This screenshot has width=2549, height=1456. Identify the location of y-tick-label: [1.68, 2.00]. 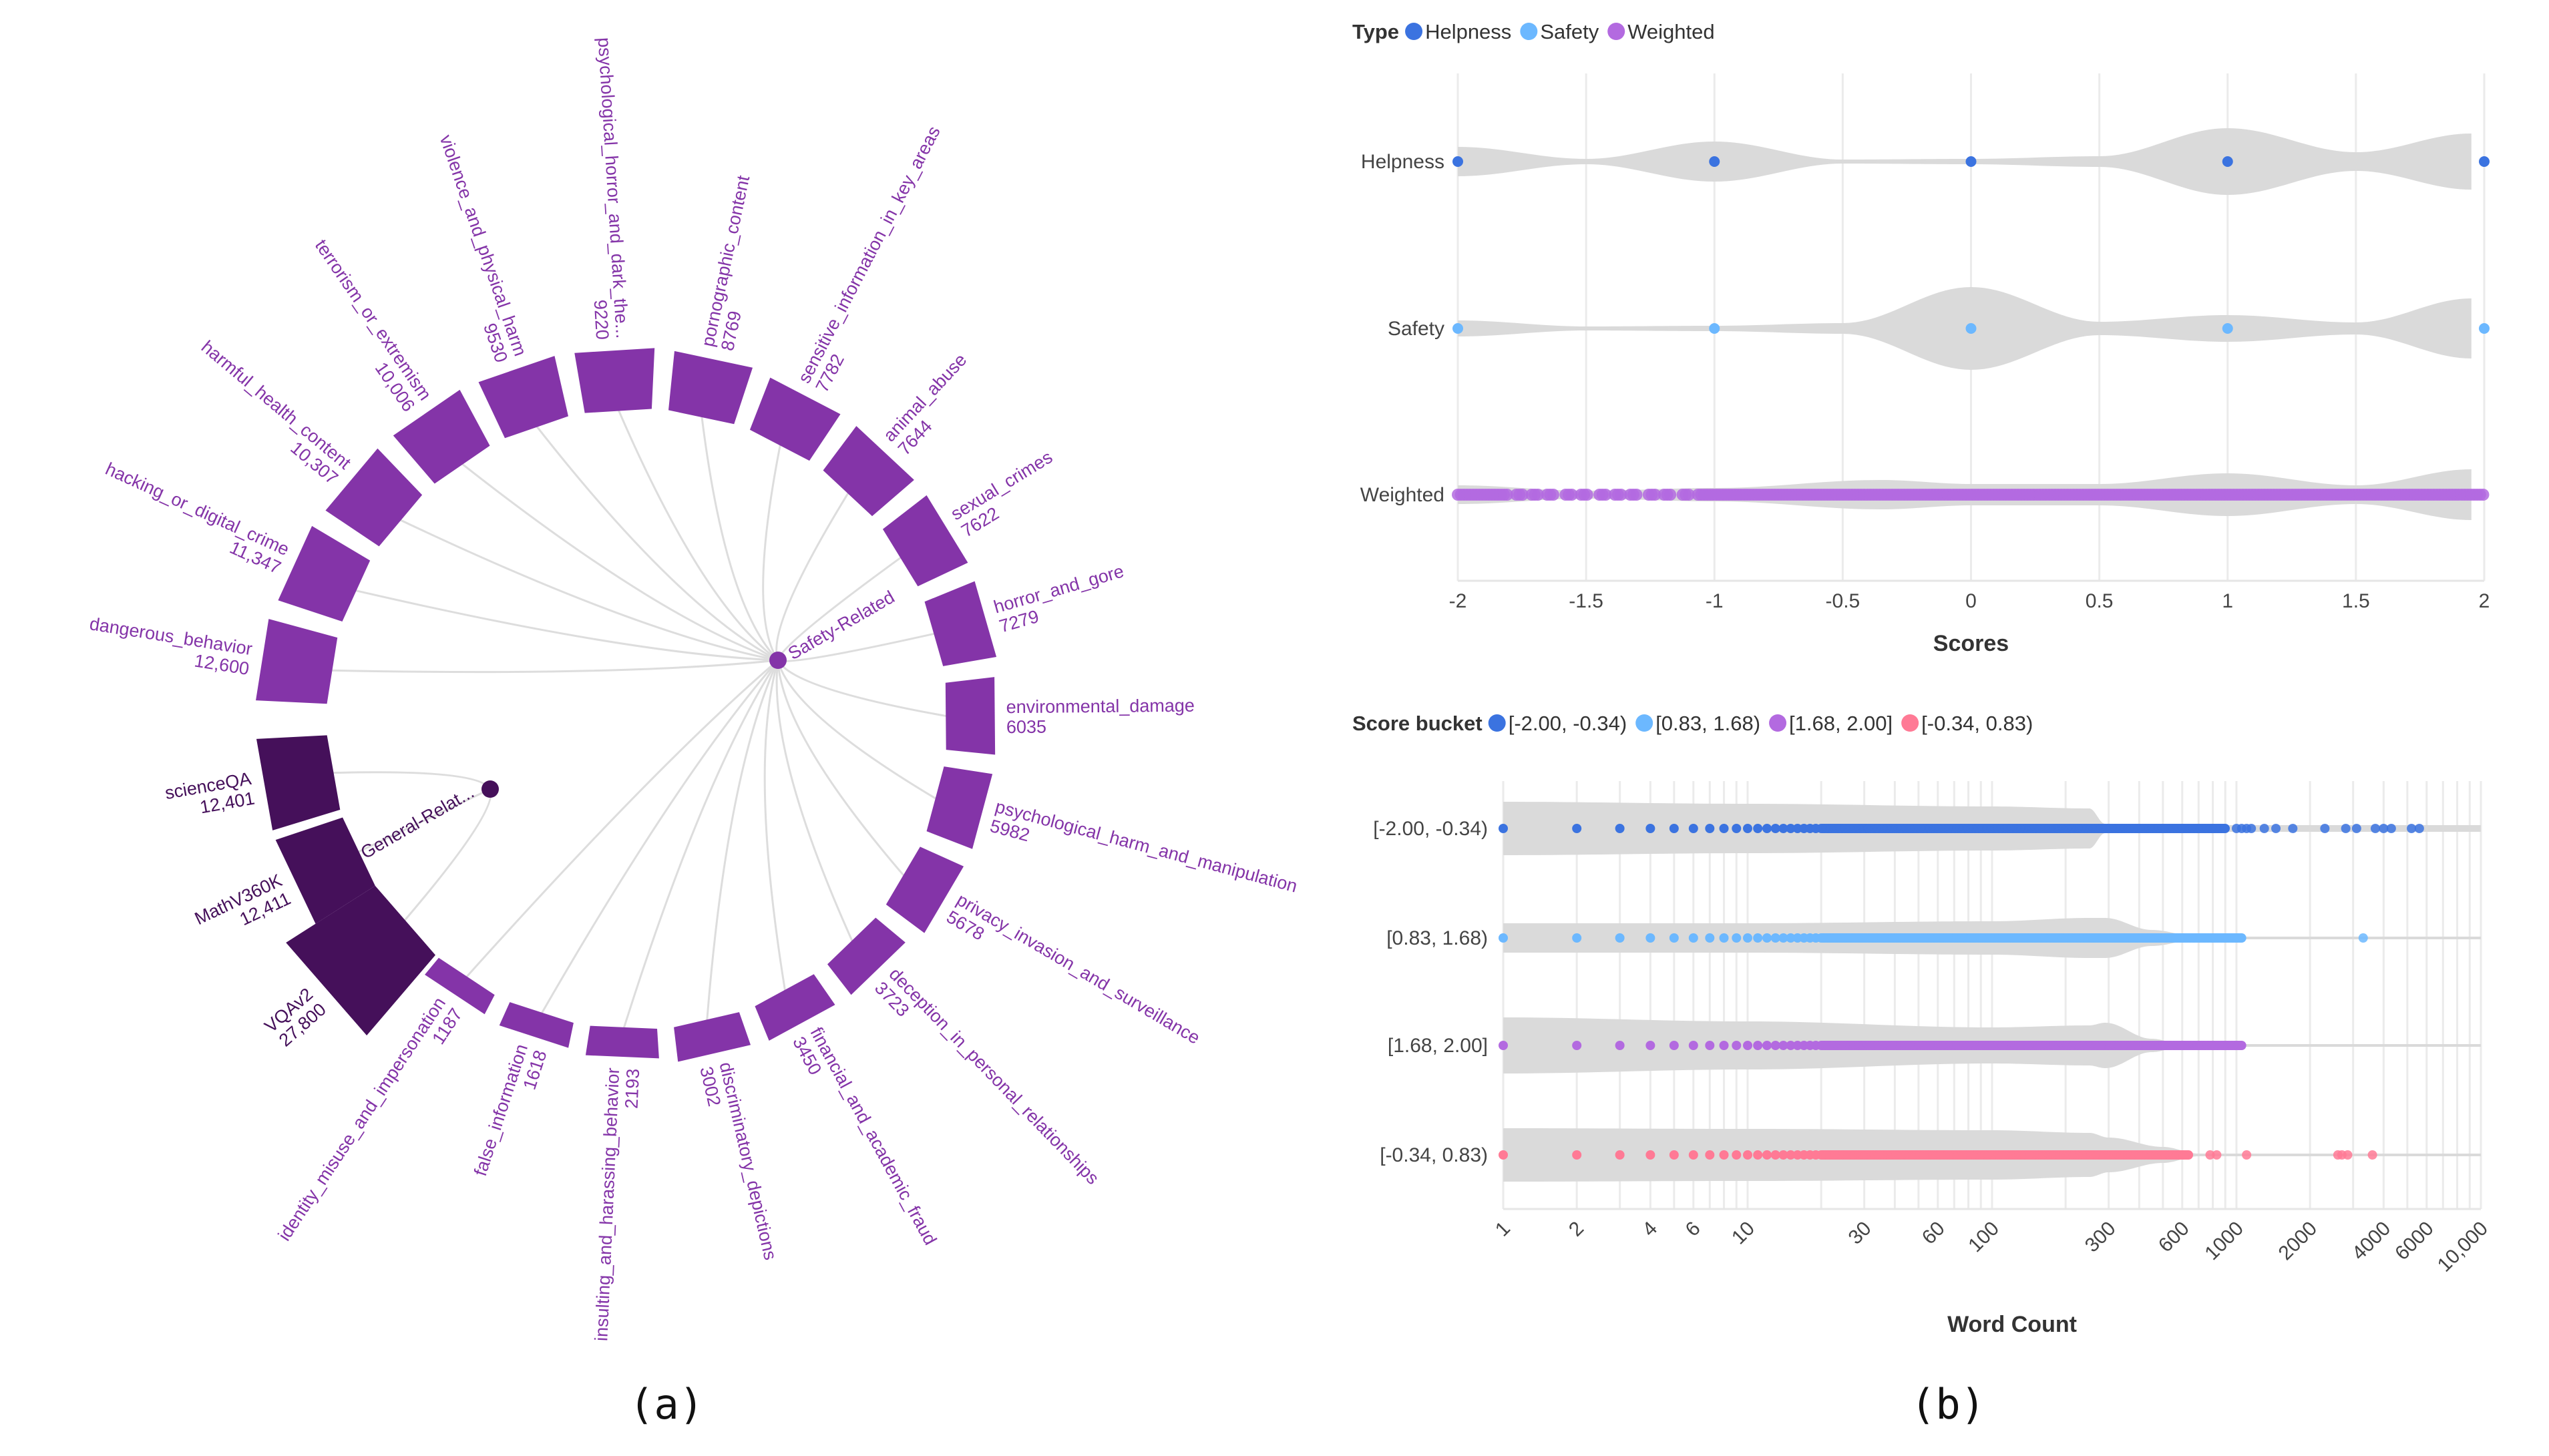
(1438, 1046).